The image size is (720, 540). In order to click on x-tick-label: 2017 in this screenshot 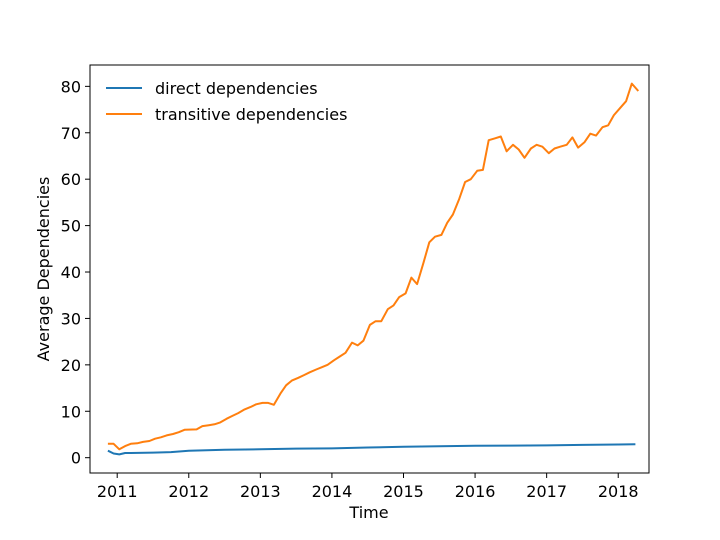, I will do `click(546, 491)`.